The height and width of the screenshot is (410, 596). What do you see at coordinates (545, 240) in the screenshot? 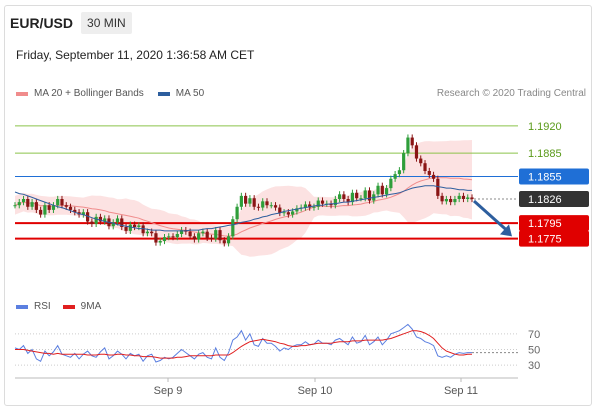
I see `level-label-1.1775: 1.1775` at bounding box center [545, 240].